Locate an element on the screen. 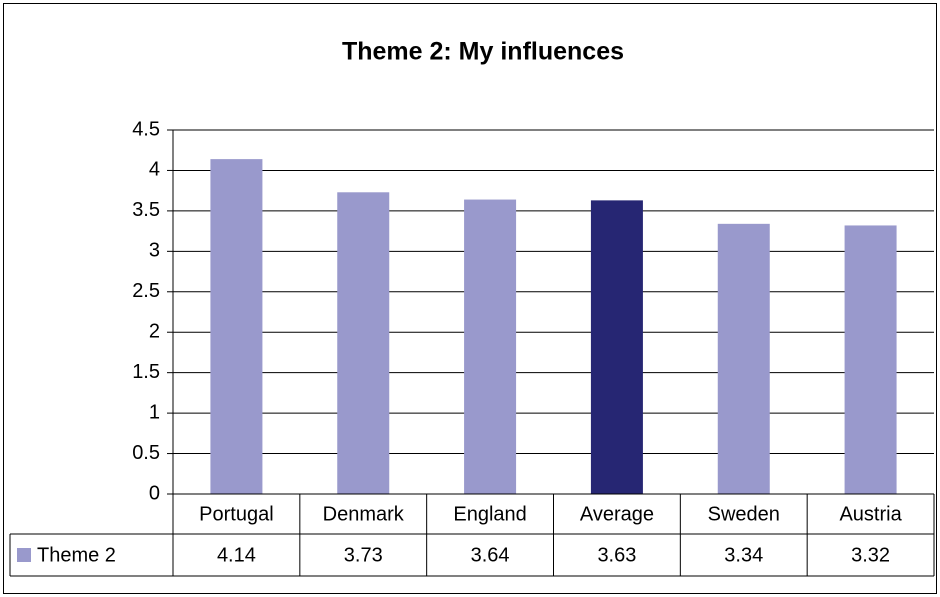 The width and height of the screenshot is (940, 597). x-tick-label: Average is located at coordinates (617, 514).